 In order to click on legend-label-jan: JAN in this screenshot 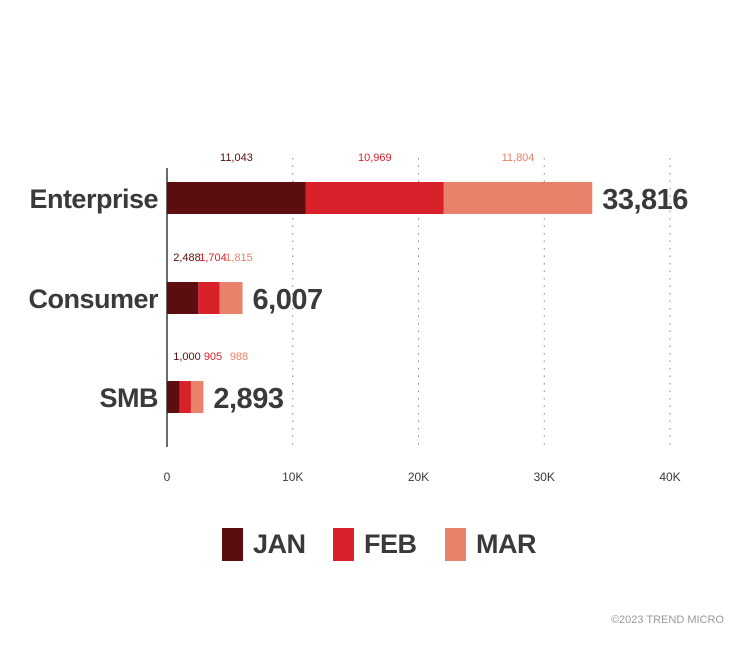, I will do `click(279, 544)`.